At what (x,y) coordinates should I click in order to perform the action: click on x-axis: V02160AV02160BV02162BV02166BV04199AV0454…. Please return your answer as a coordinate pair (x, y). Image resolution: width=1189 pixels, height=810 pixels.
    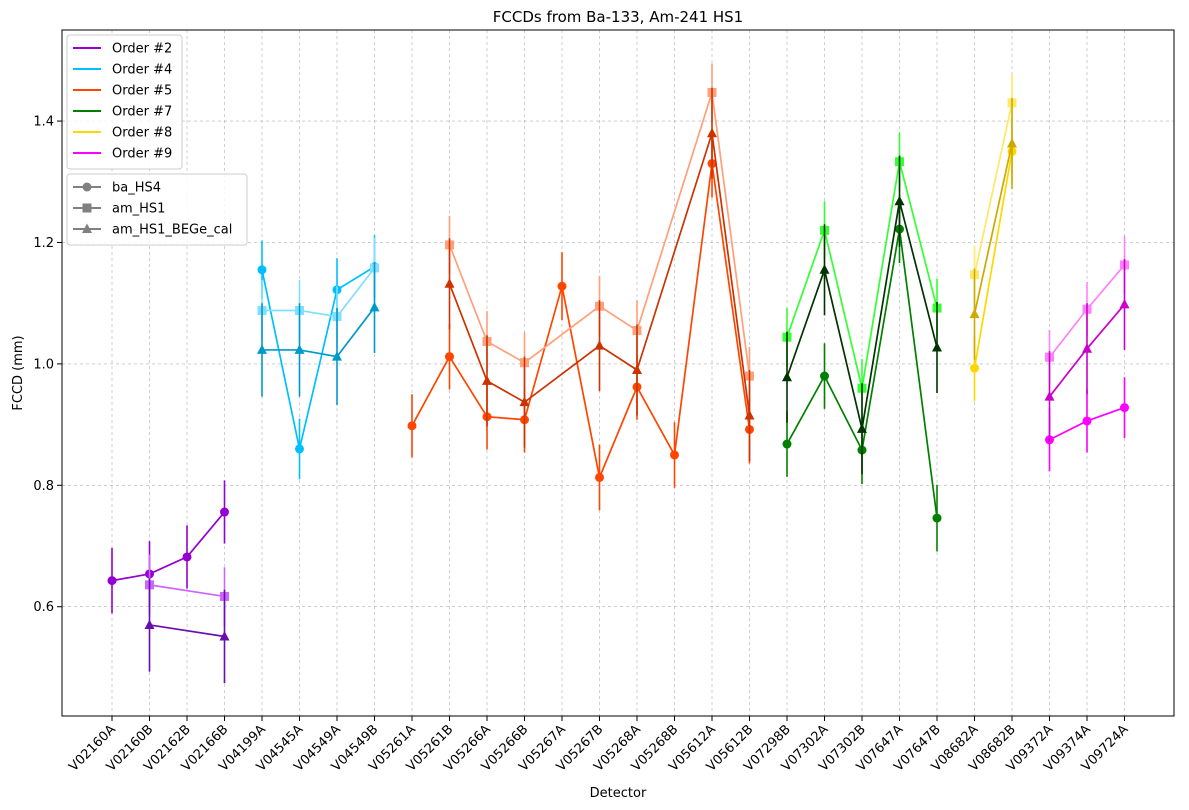
    Looking at the image, I should click on (598, 745).